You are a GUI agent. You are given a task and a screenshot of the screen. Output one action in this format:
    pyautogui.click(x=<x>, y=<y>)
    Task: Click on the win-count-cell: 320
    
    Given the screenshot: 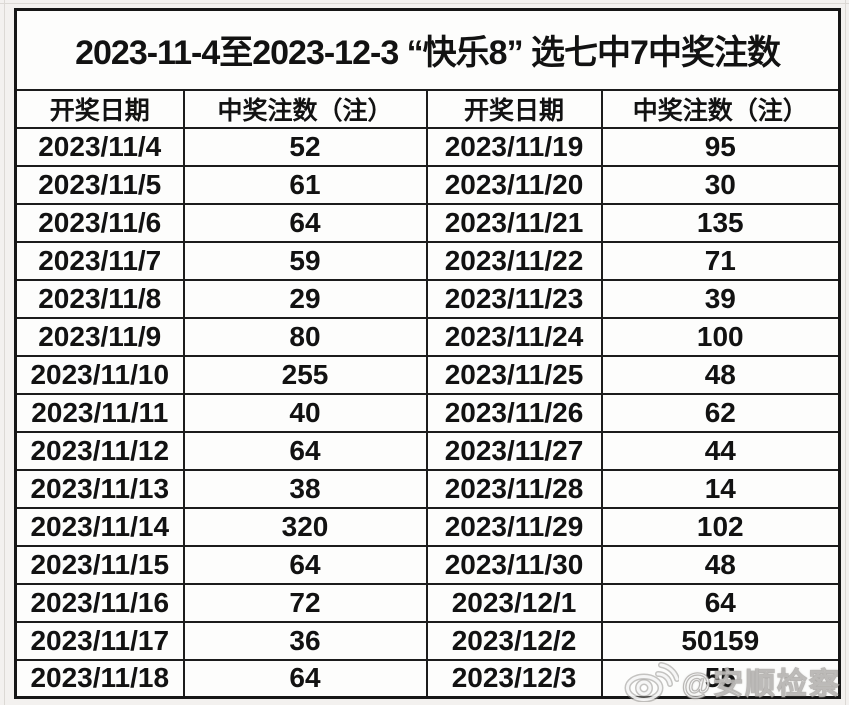 What is the action you would take?
    pyautogui.click(x=305, y=526)
    